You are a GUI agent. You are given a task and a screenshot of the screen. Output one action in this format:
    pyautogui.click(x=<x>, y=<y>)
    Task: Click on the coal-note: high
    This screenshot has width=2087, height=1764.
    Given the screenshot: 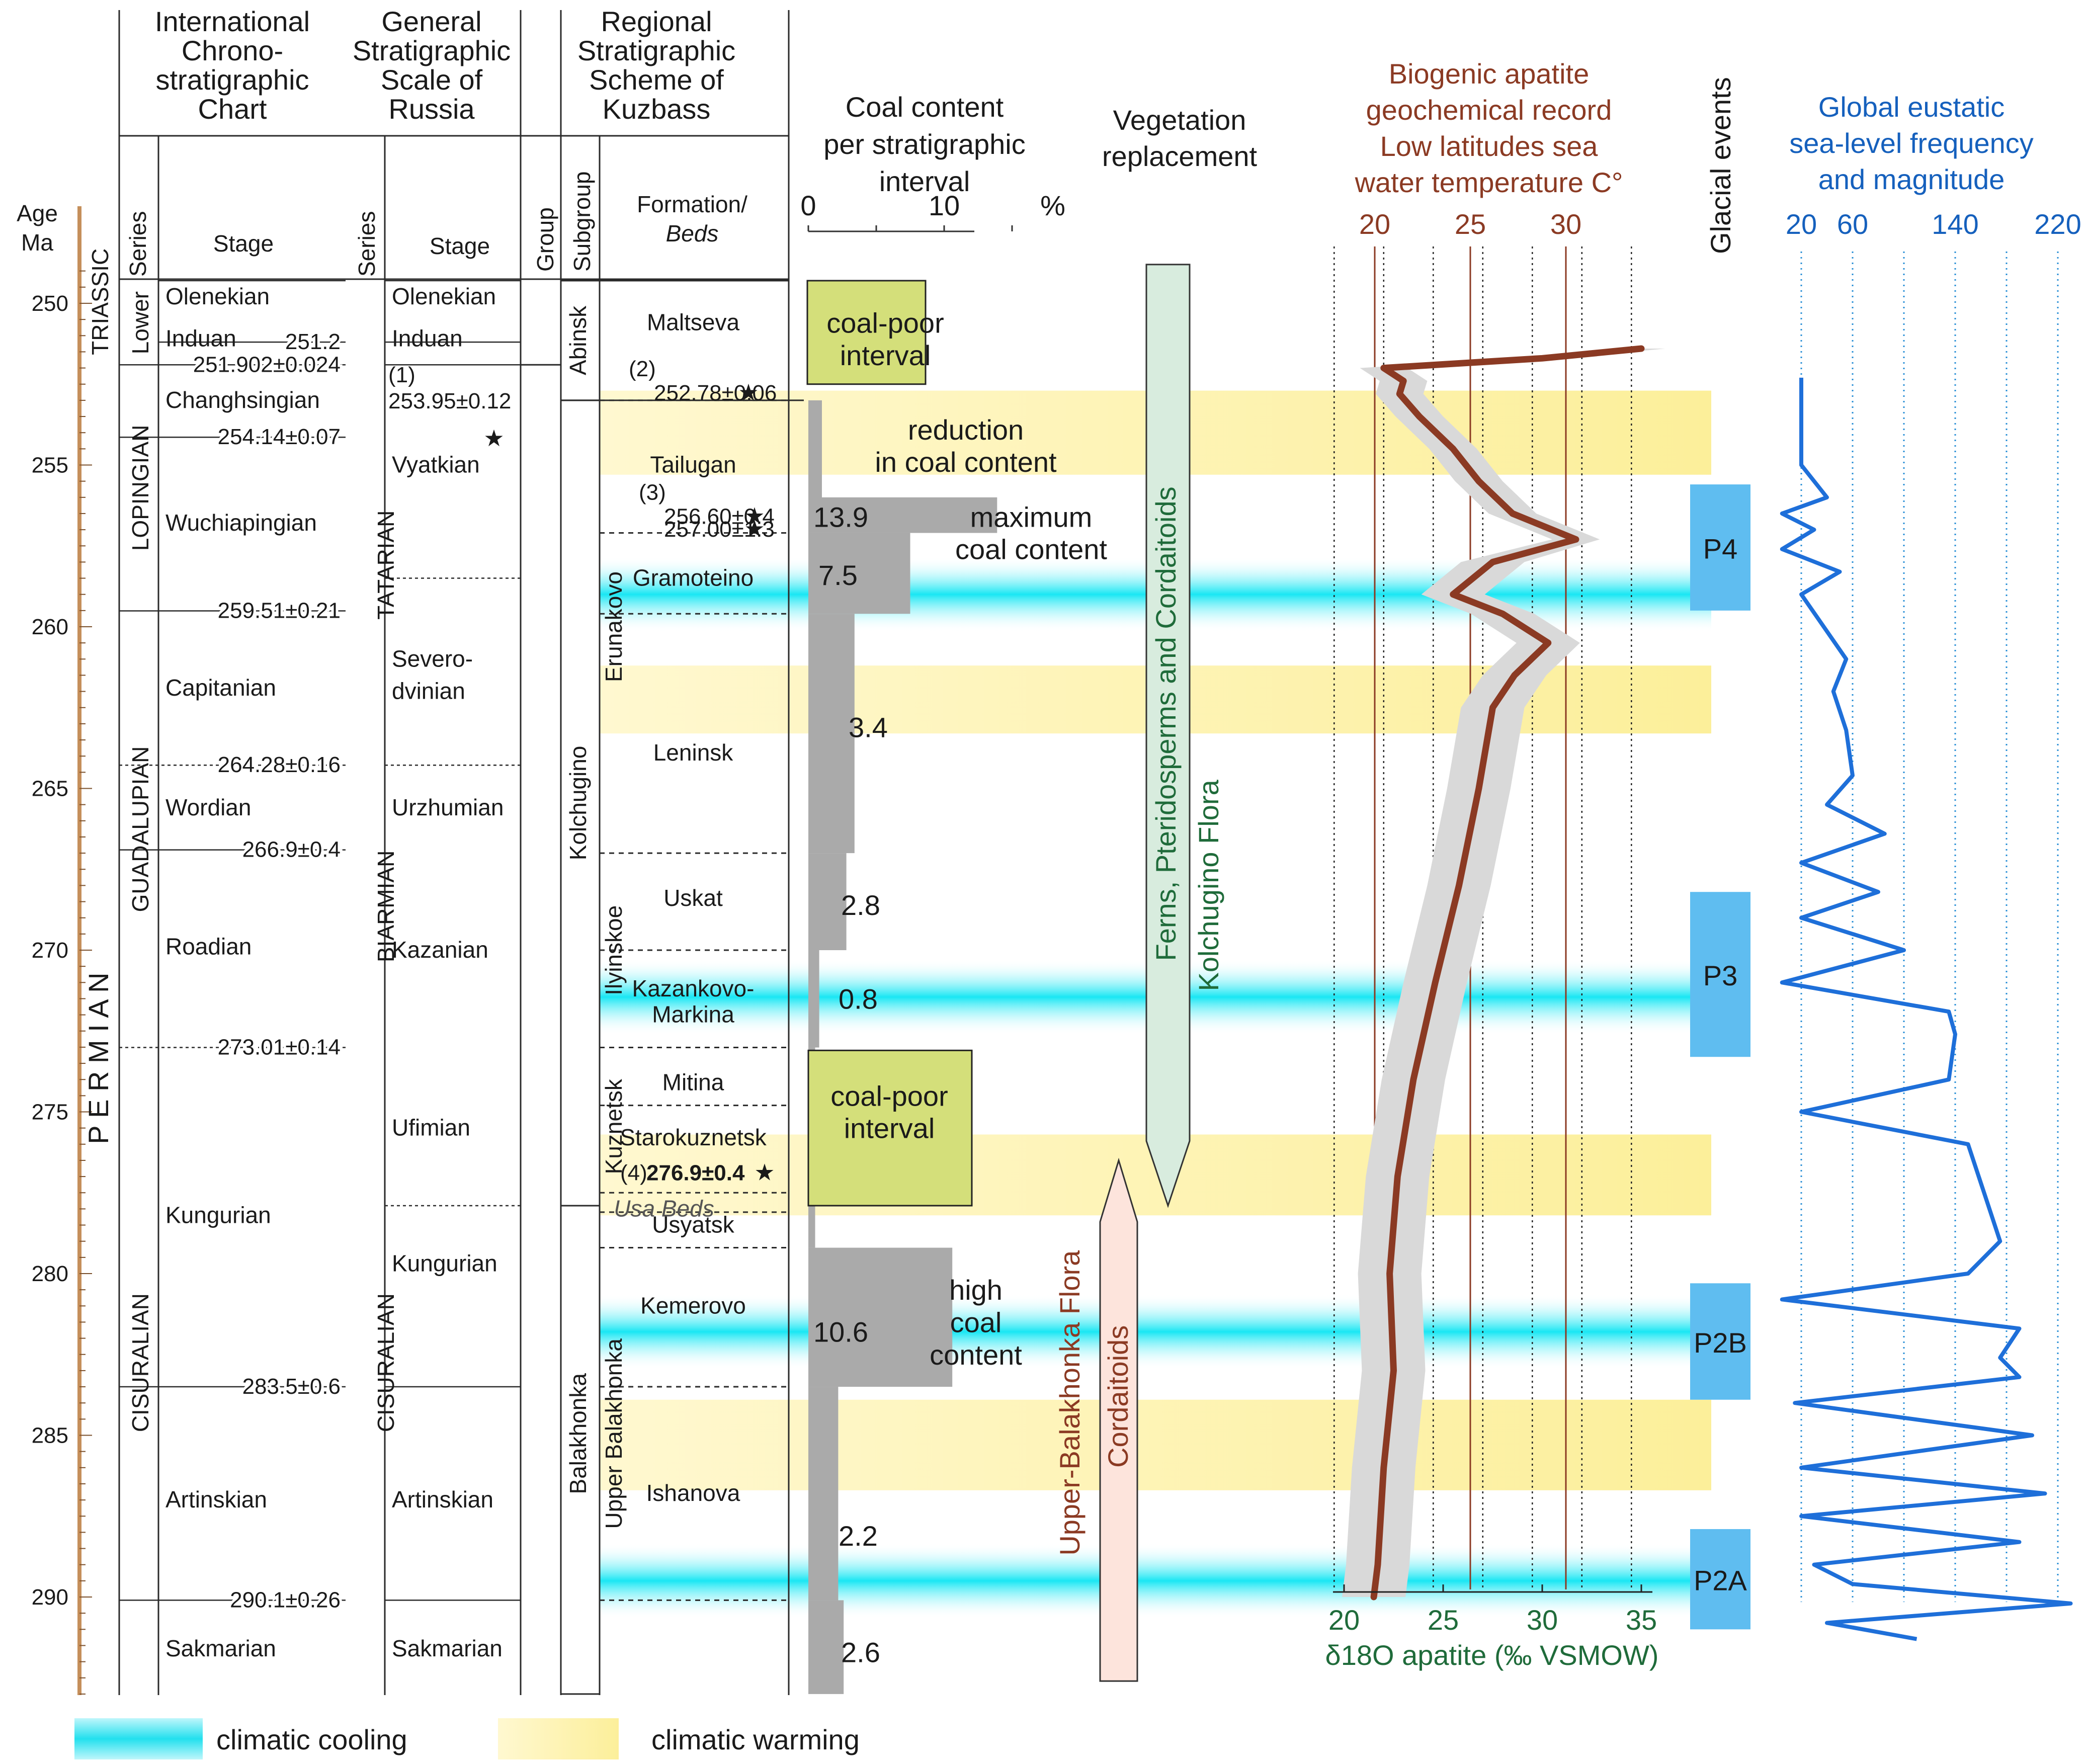 What is the action you would take?
    pyautogui.click(x=976, y=1290)
    